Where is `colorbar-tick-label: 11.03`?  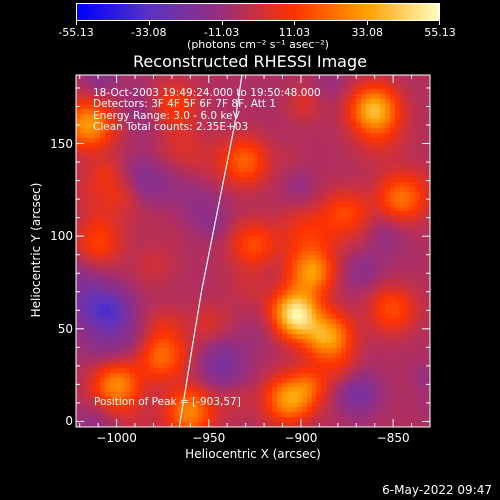 colorbar-tick-label: 11.03 is located at coordinates (294, 32).